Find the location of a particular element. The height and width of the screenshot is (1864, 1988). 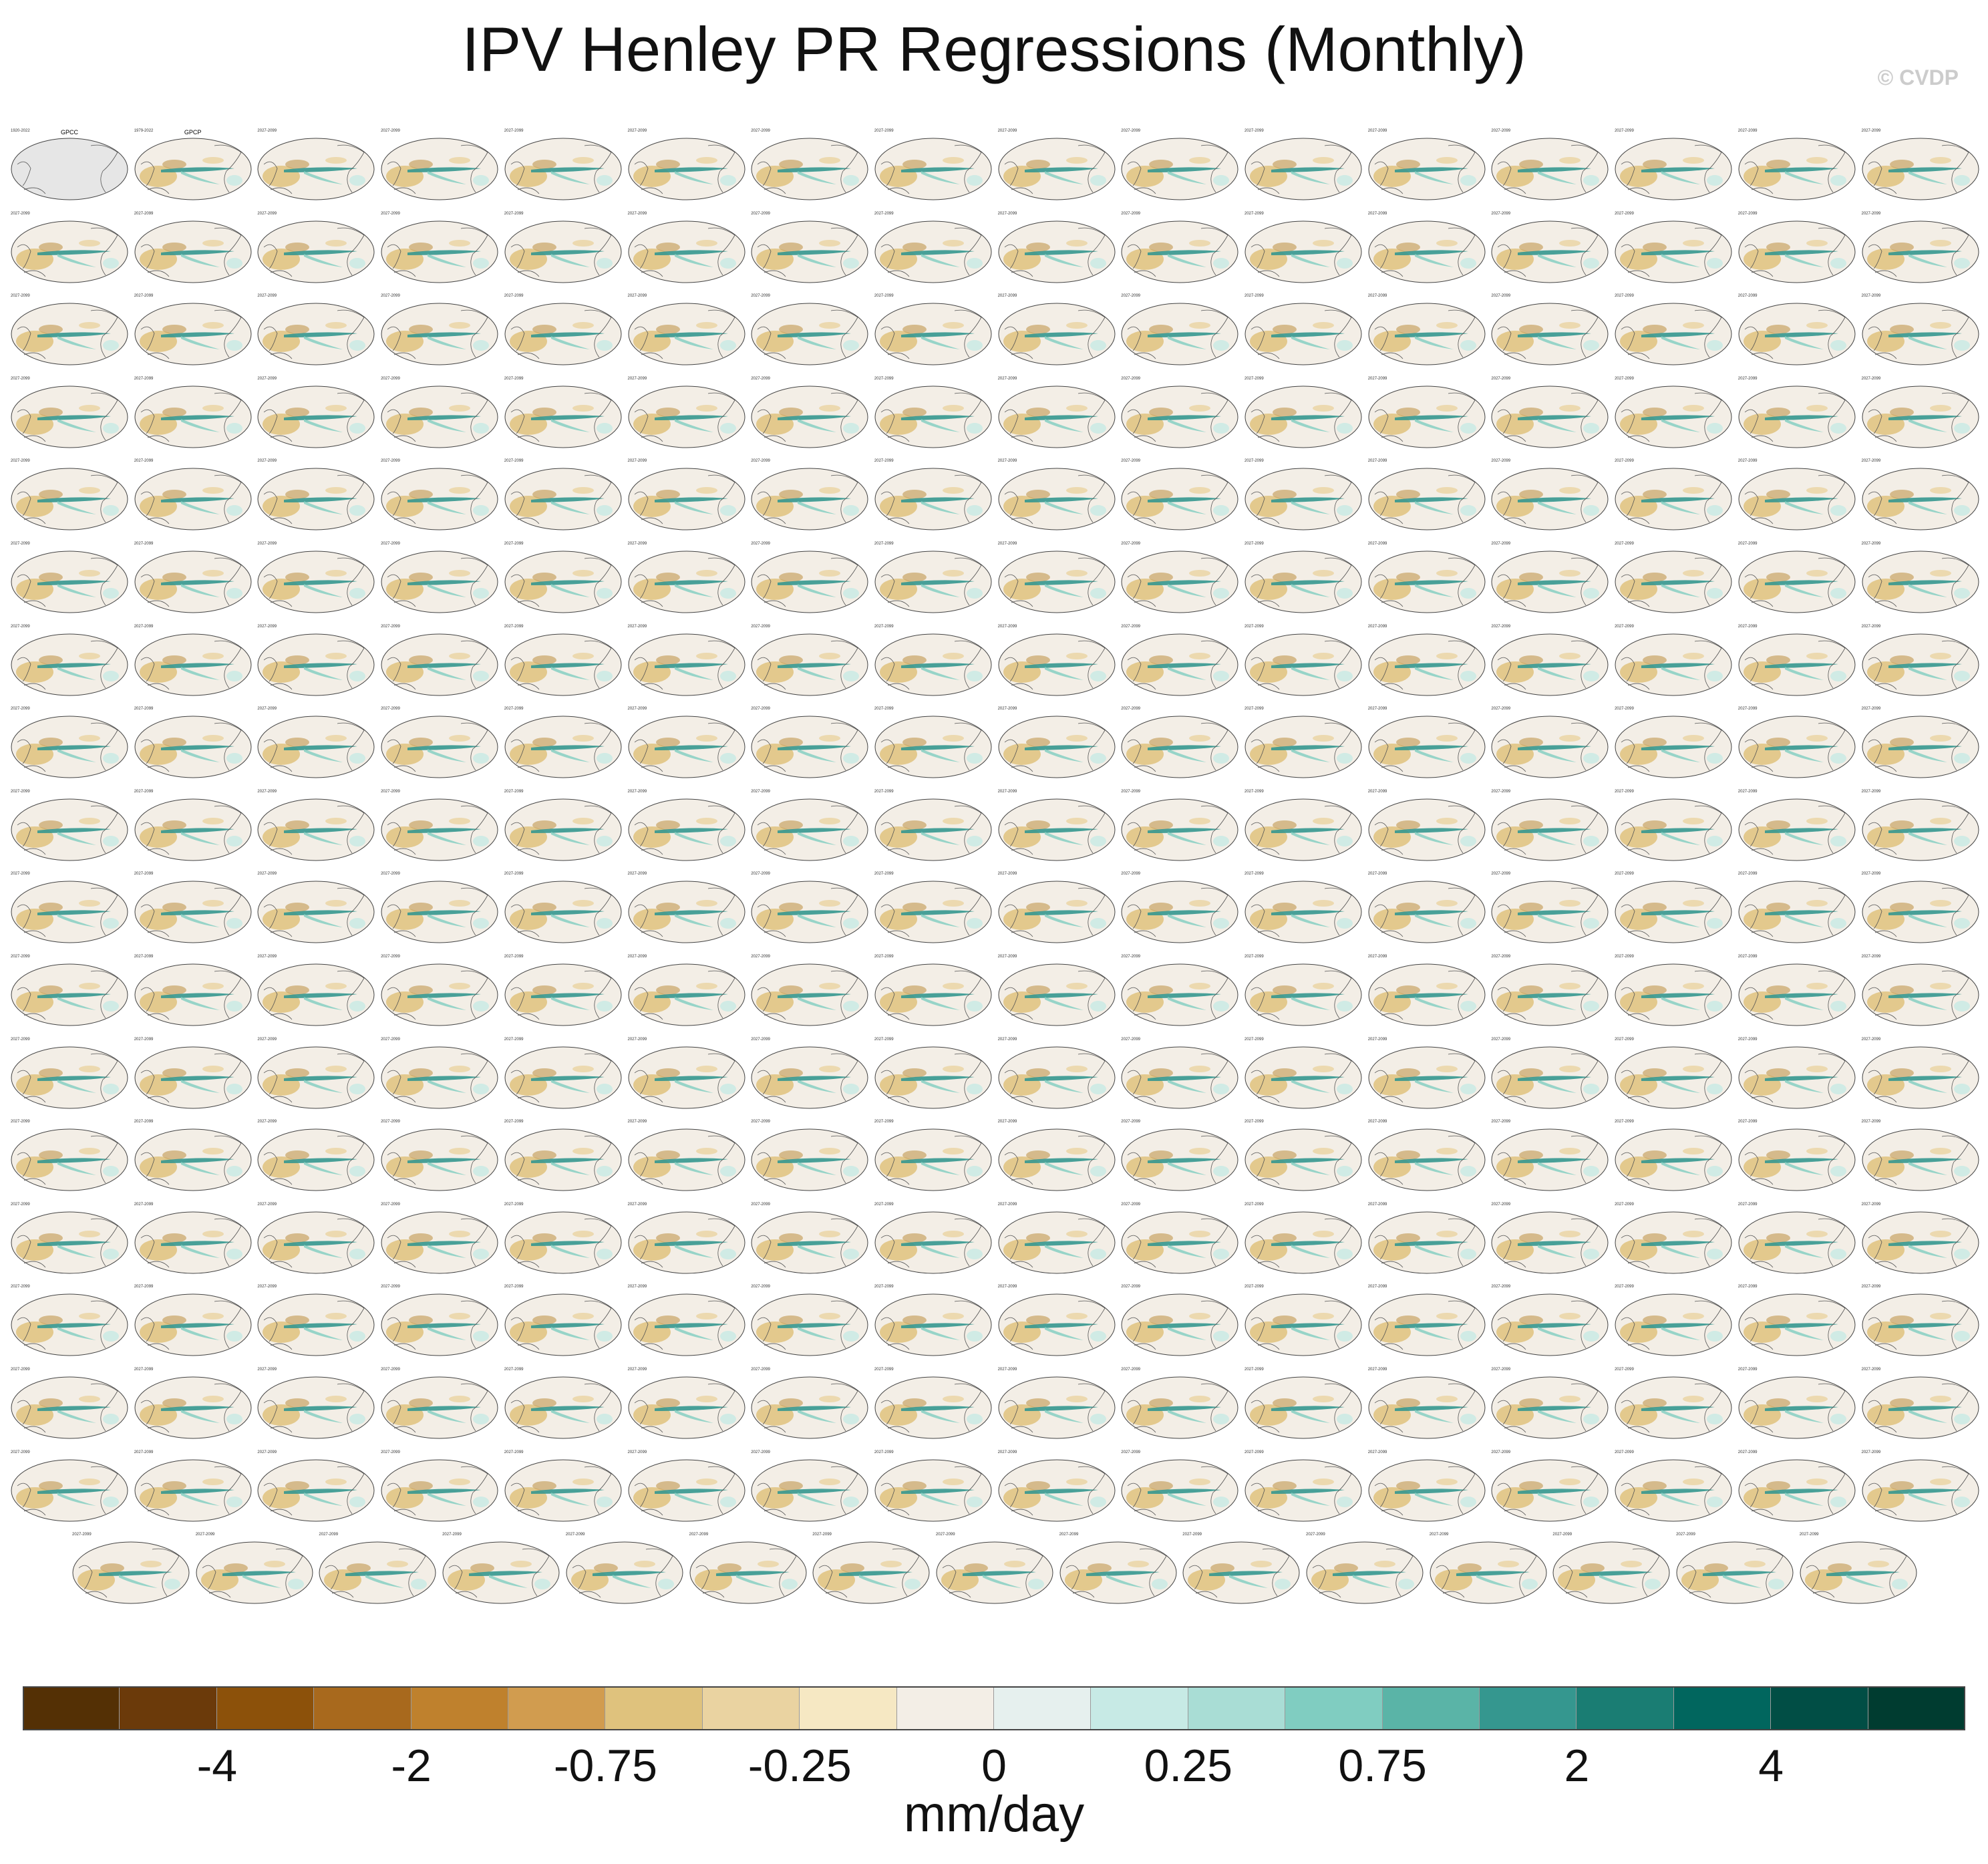

colorbar-box is located at coordinates (459, 1708).